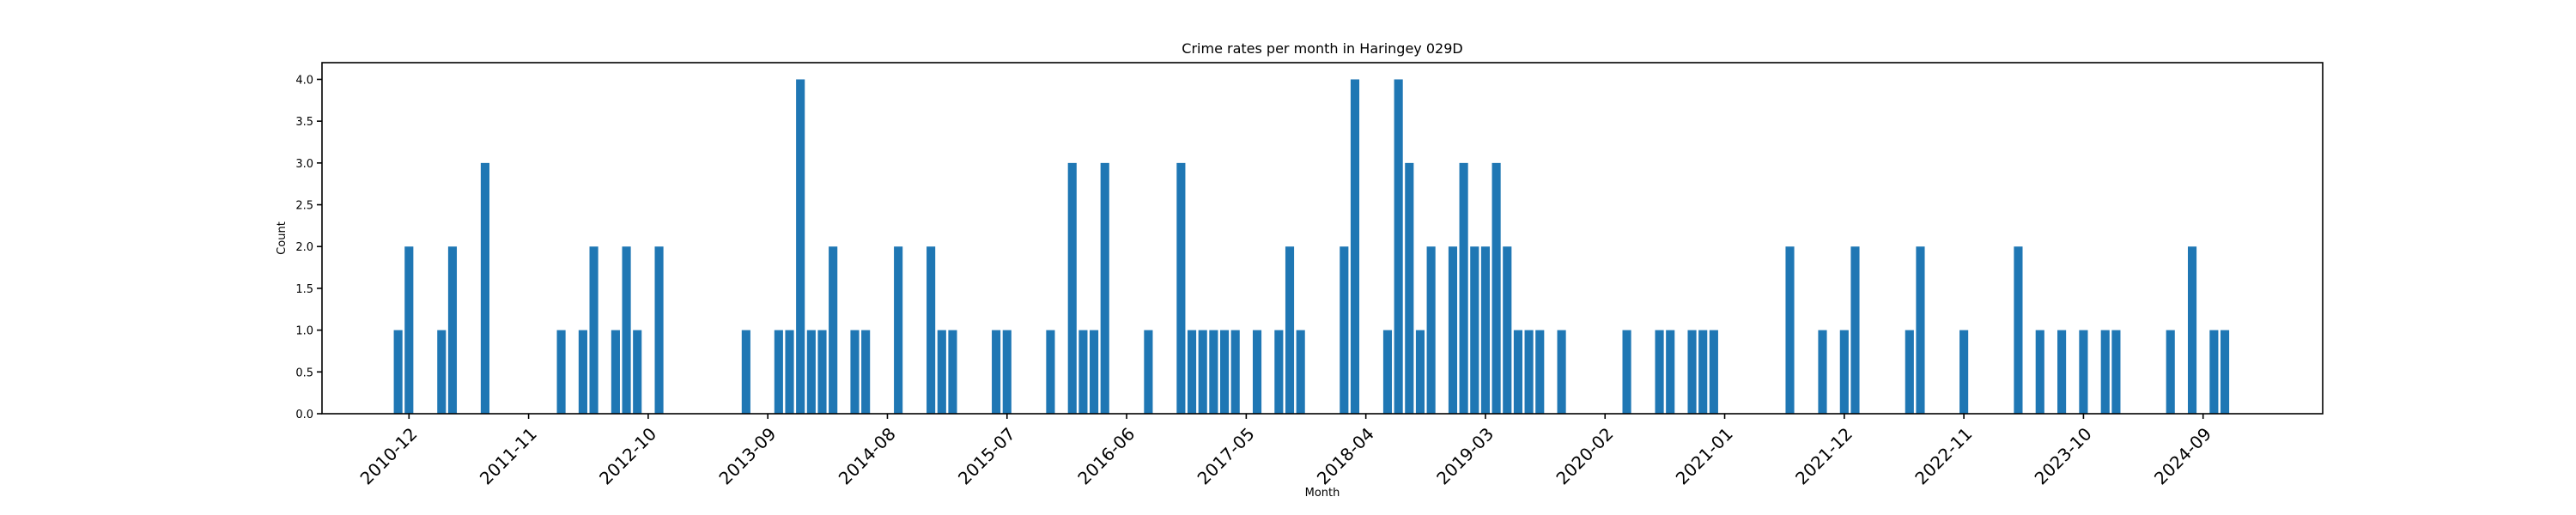  I want to click on y-tick-label: 1.0, so click(304, 331).